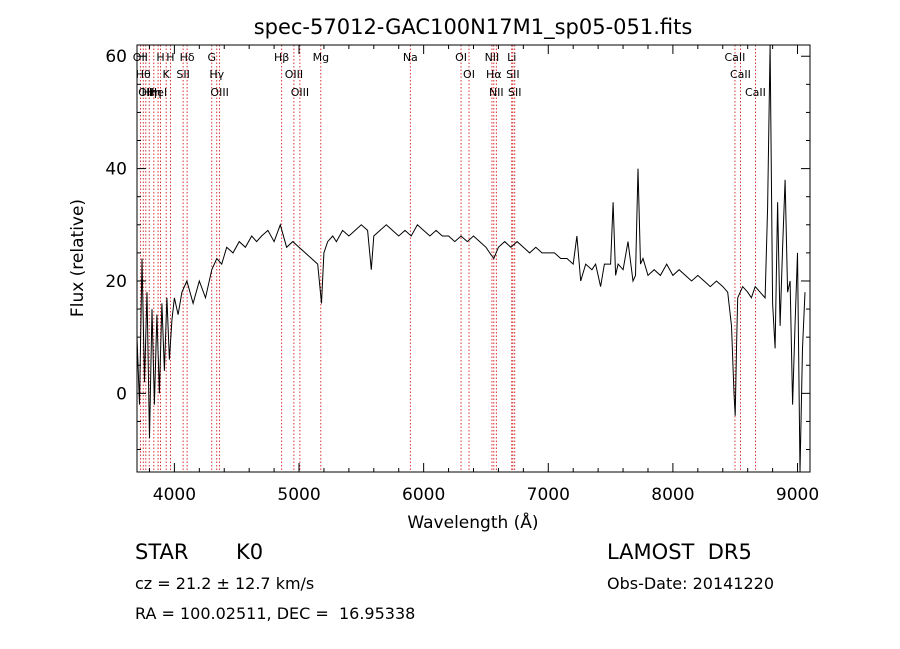  What do you see at coordinates (679, 552) in the screenshot?
I see `survey-name: LAMOST DR5` at bounding box center [679, 552].